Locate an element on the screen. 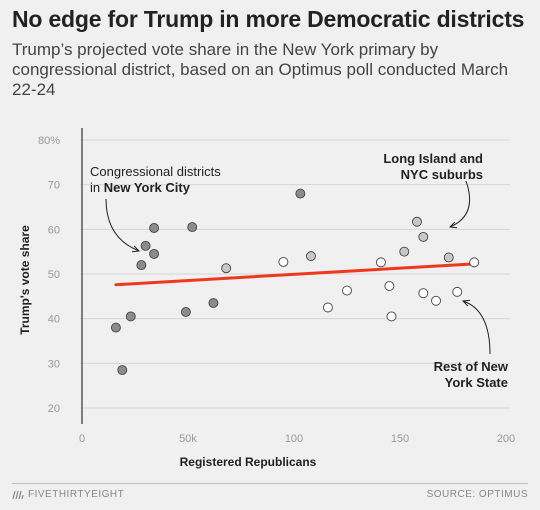 This screenshot has height=510, width=540. annotation-rest: Rest of New is located at coordinates (471, 366).